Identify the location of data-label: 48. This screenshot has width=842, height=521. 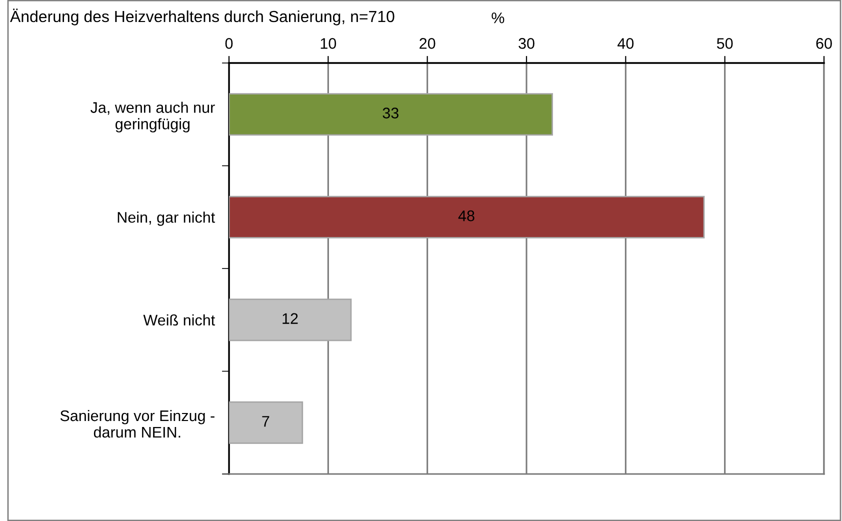
(466, 216).